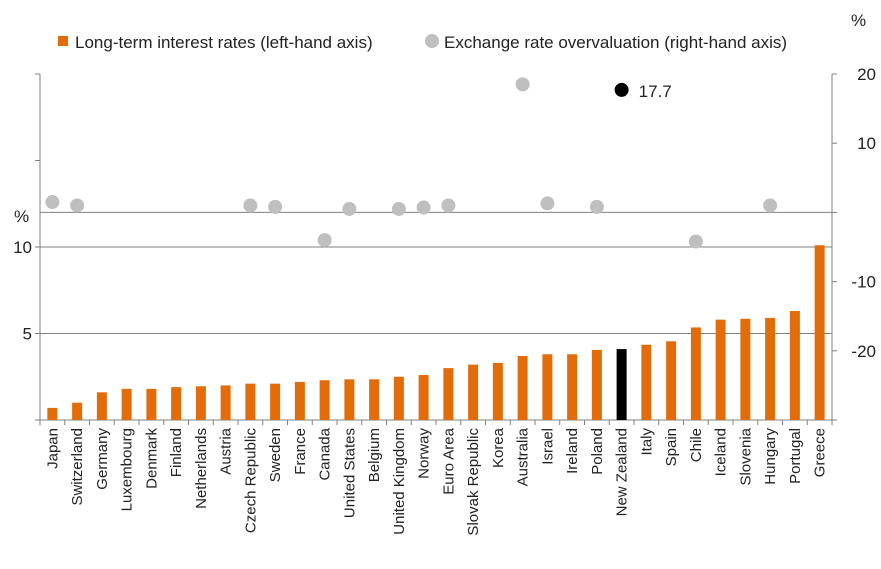 This screenshot has width=881, height=569. Describe the element at coordinates (695, 373) in the screenshot. I see `bar-chile` at that location.